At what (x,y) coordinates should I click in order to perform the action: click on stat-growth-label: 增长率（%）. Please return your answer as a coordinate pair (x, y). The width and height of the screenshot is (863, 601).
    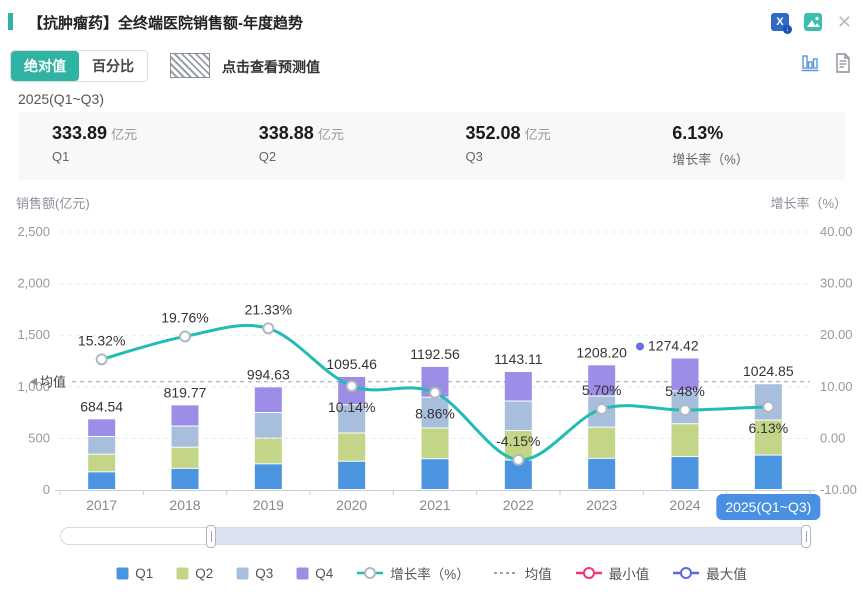
    Looking at the image, I should click on (710, 159).